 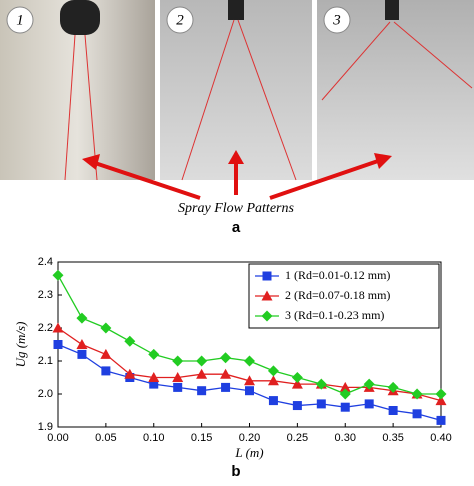 I want to click on x-tick-label: 0.35, so click(x=392, y=438).